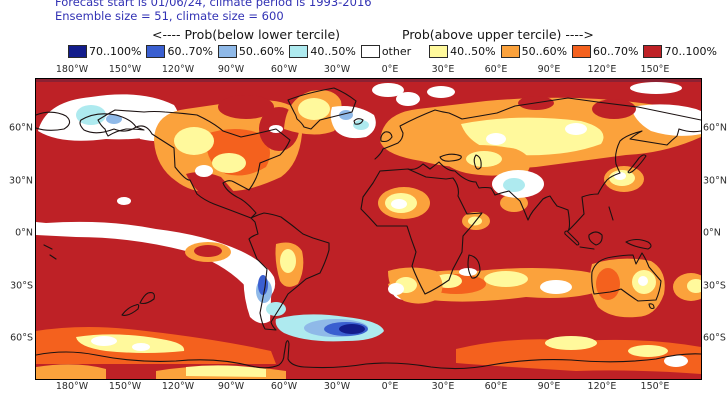 This screenshot has height=410, width=728. What do you see at coordinates (231, 386) in the screenshot?
I see `lon-label-bottom-3: 90°W` at bounding box center [231, 386].